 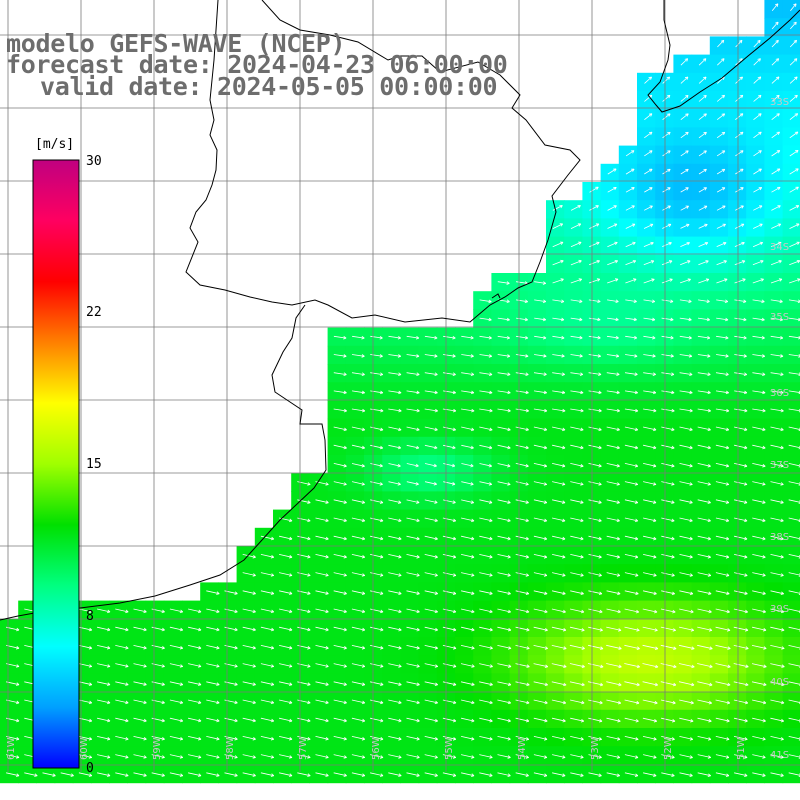 What do you see at coordinates (54, 144) in the screenshot?
I see `colorbar-units: [m/s]` at bounding box center [54, 144].